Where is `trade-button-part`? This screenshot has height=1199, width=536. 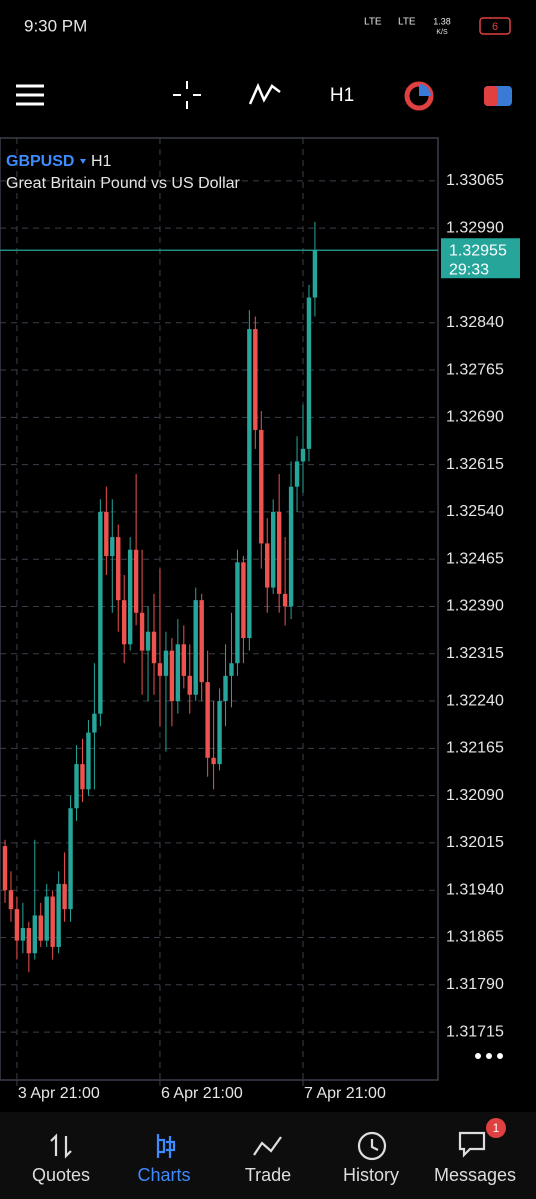 trade-button-part is located at coordinates (425, 90).